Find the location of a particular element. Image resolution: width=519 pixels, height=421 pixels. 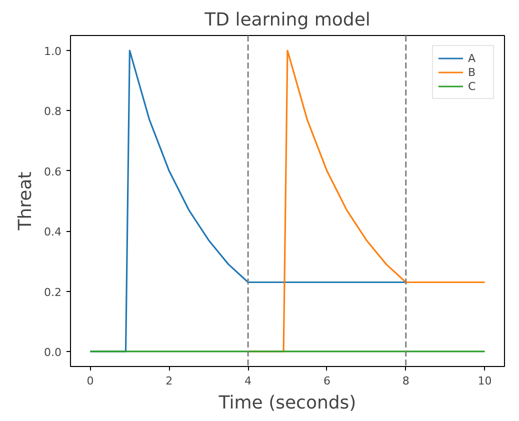

y-tick-label: 0.8 is located at coordinates (53, 111).